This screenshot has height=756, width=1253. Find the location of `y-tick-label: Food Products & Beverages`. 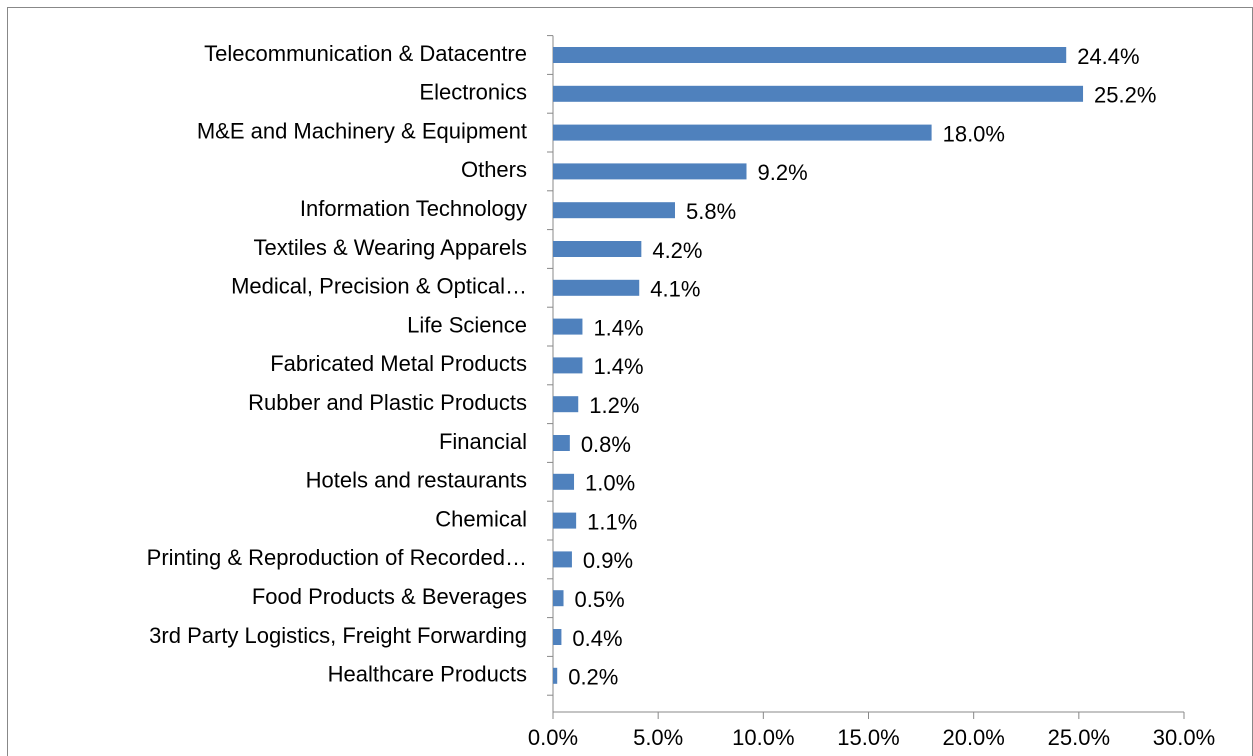

y-tick-label: Food Products & Beverages is located at coordinates (389, 596).